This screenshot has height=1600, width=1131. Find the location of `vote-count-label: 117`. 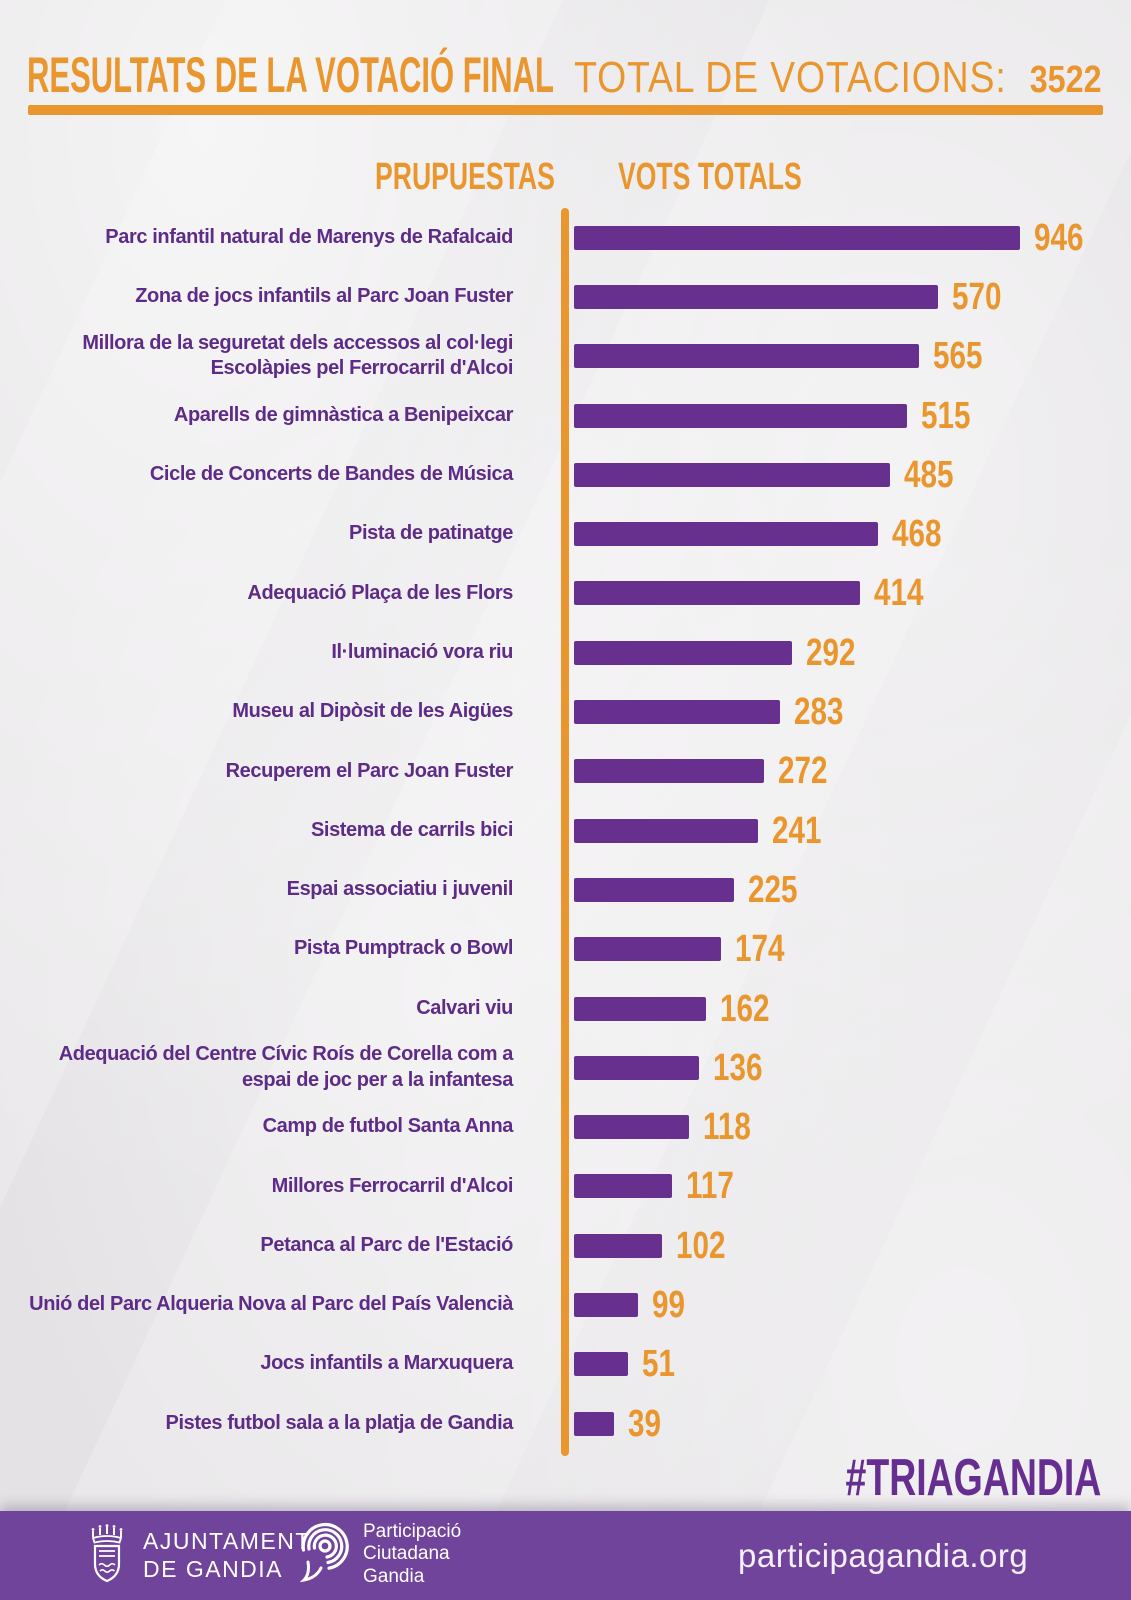

vote-count-label: 117 is located at coordinates (710, 1186).